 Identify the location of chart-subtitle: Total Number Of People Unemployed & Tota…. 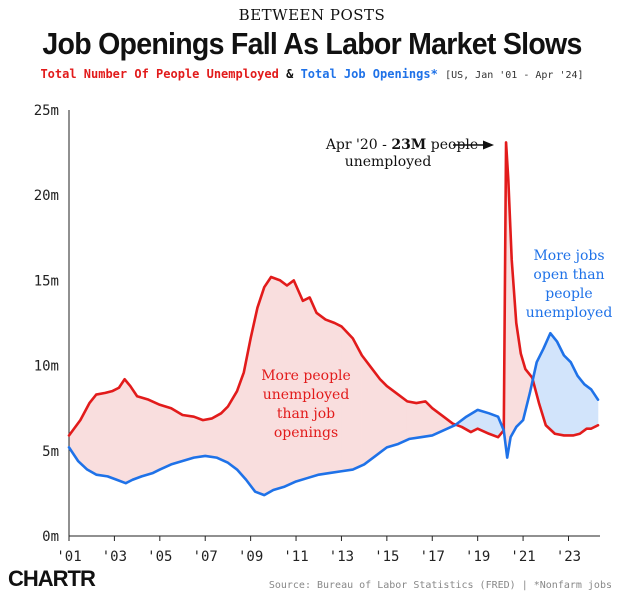
(312, 74).